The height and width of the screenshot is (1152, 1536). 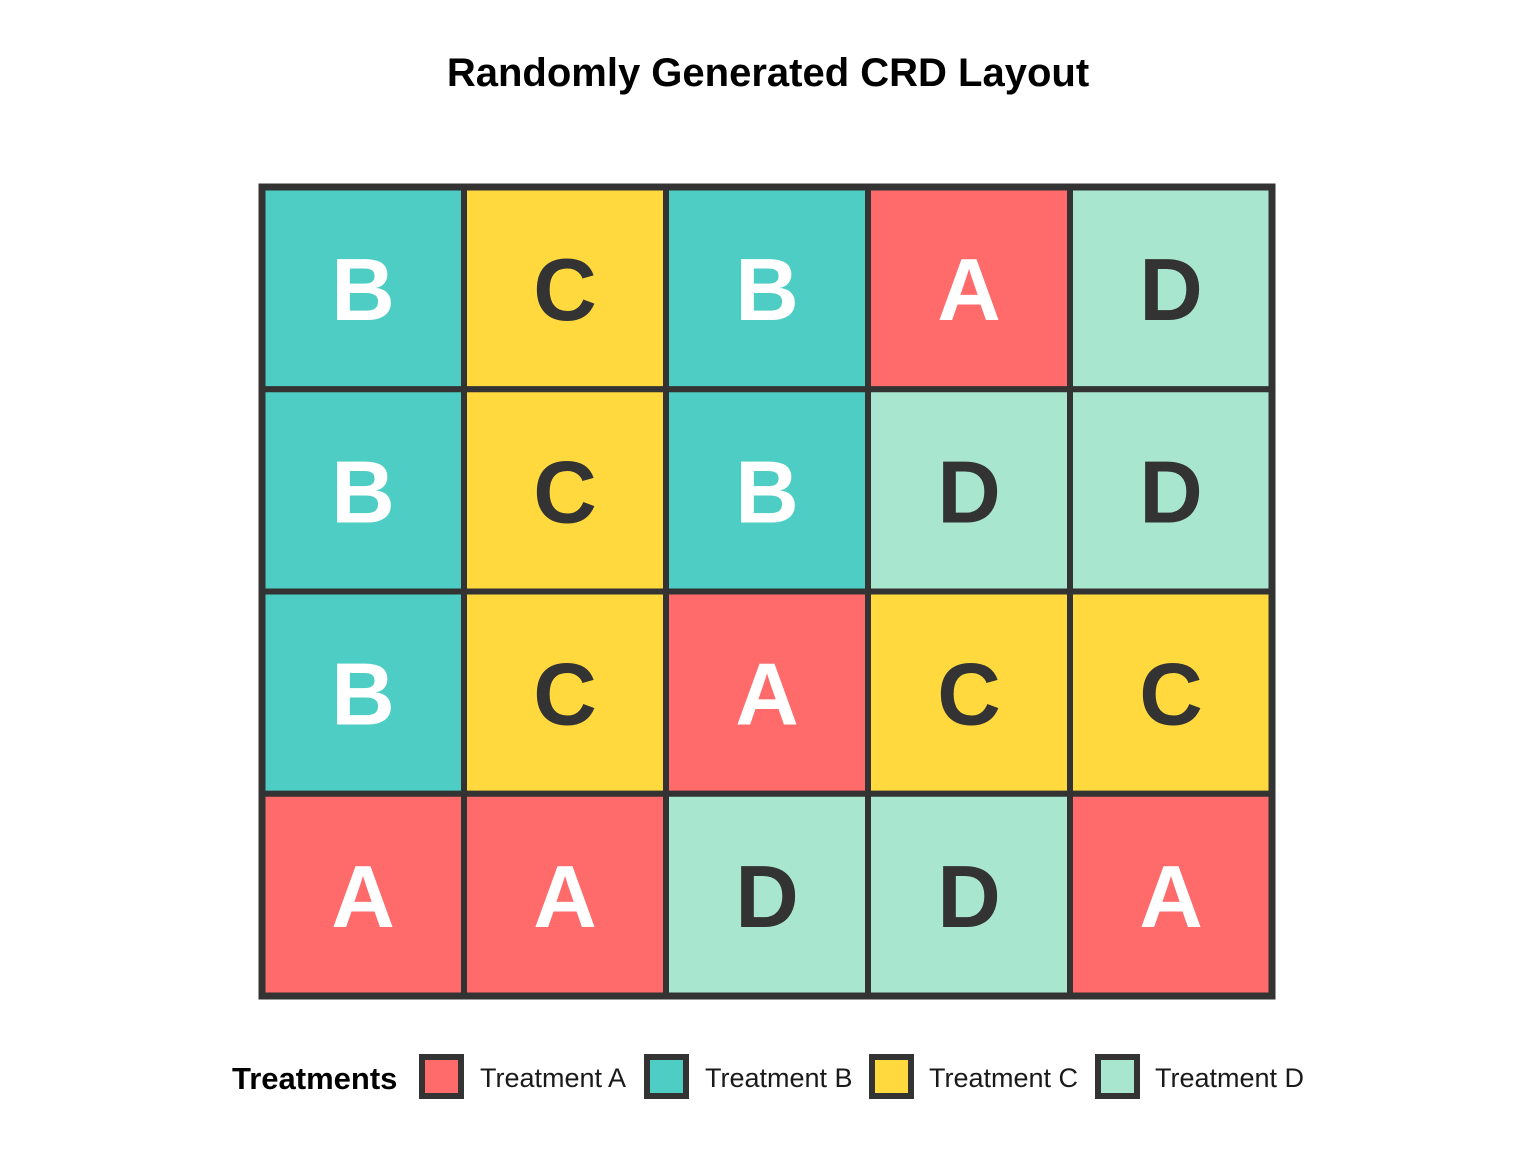 What do you see at coordinates (969, 491) in the screenshot?
I see `cell-label-2-4: D` at bounding box center [969, 491].